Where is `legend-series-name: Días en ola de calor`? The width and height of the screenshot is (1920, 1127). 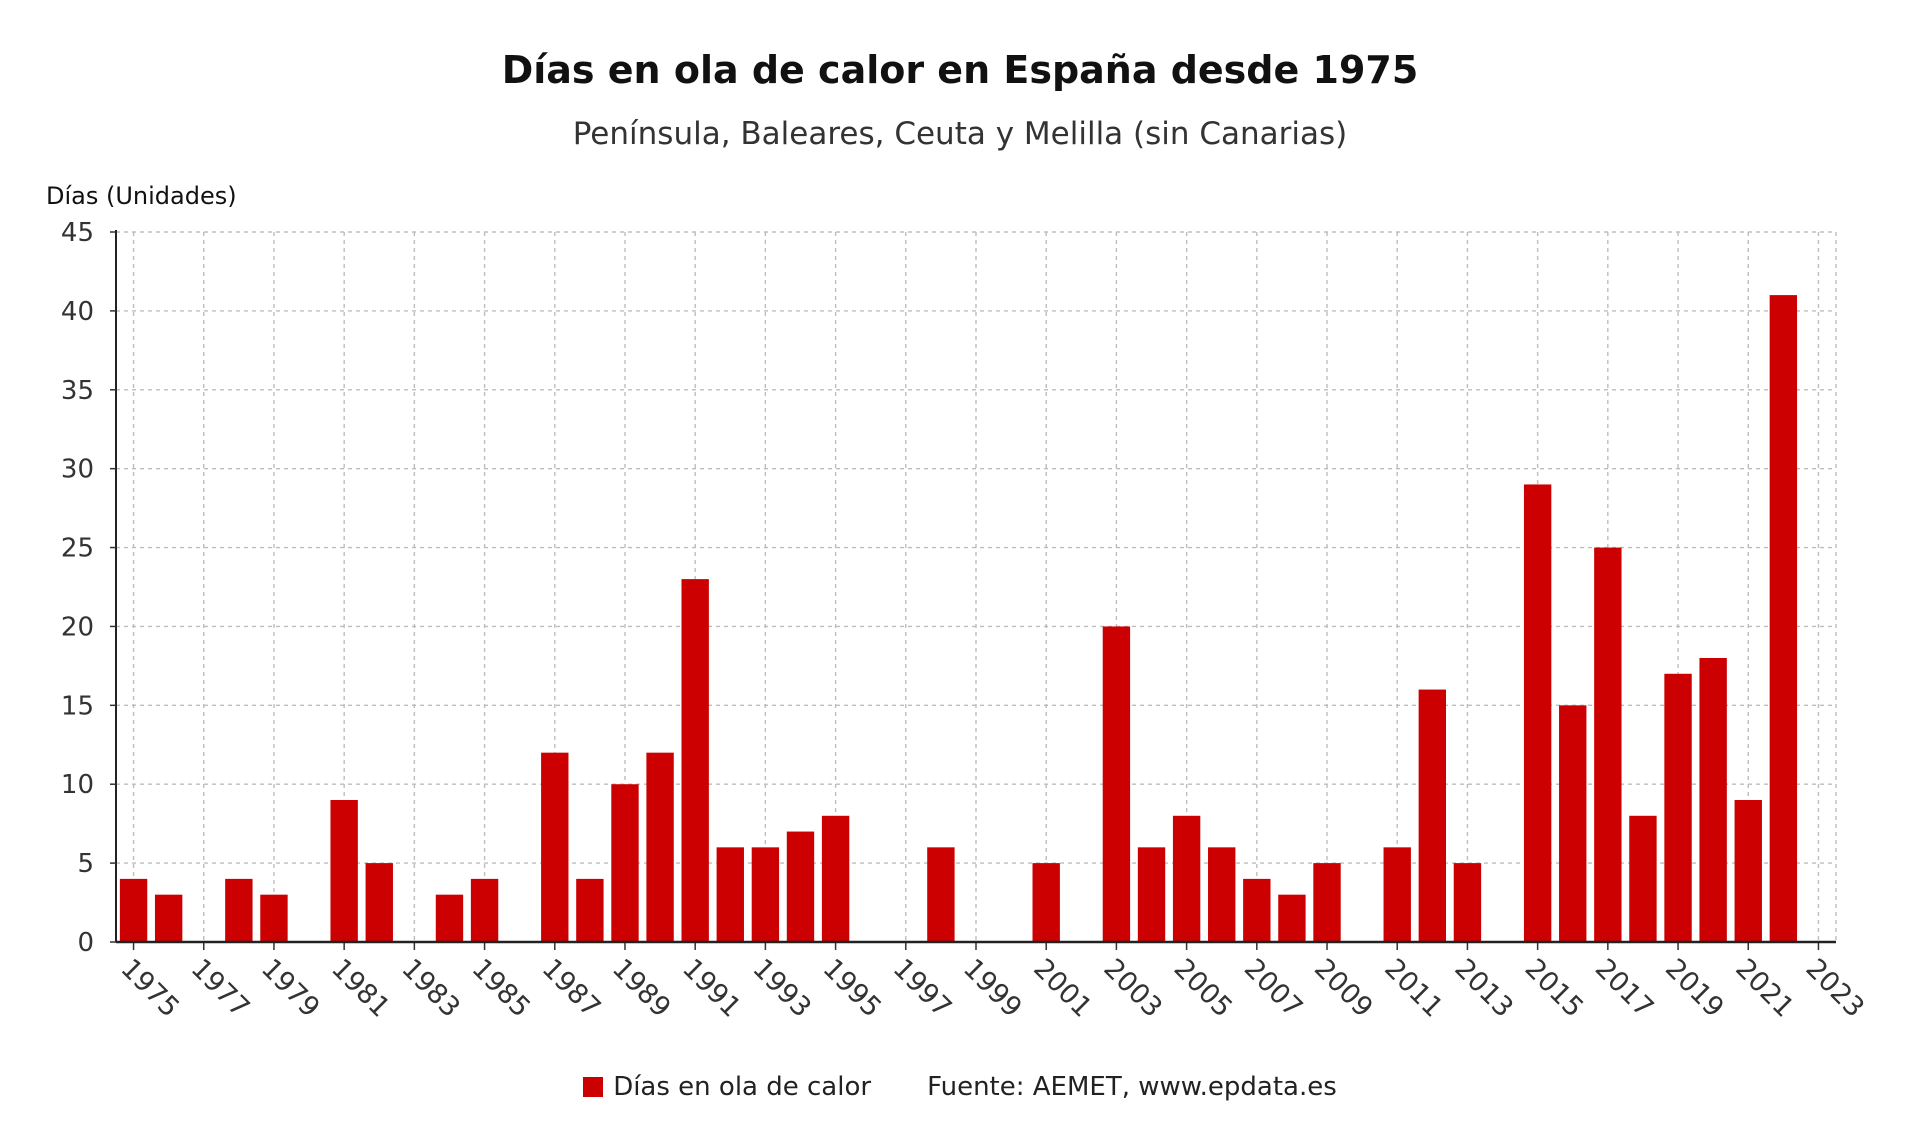
legend-series-name: Días en ola de calor is located at coordinates (742, 1087).